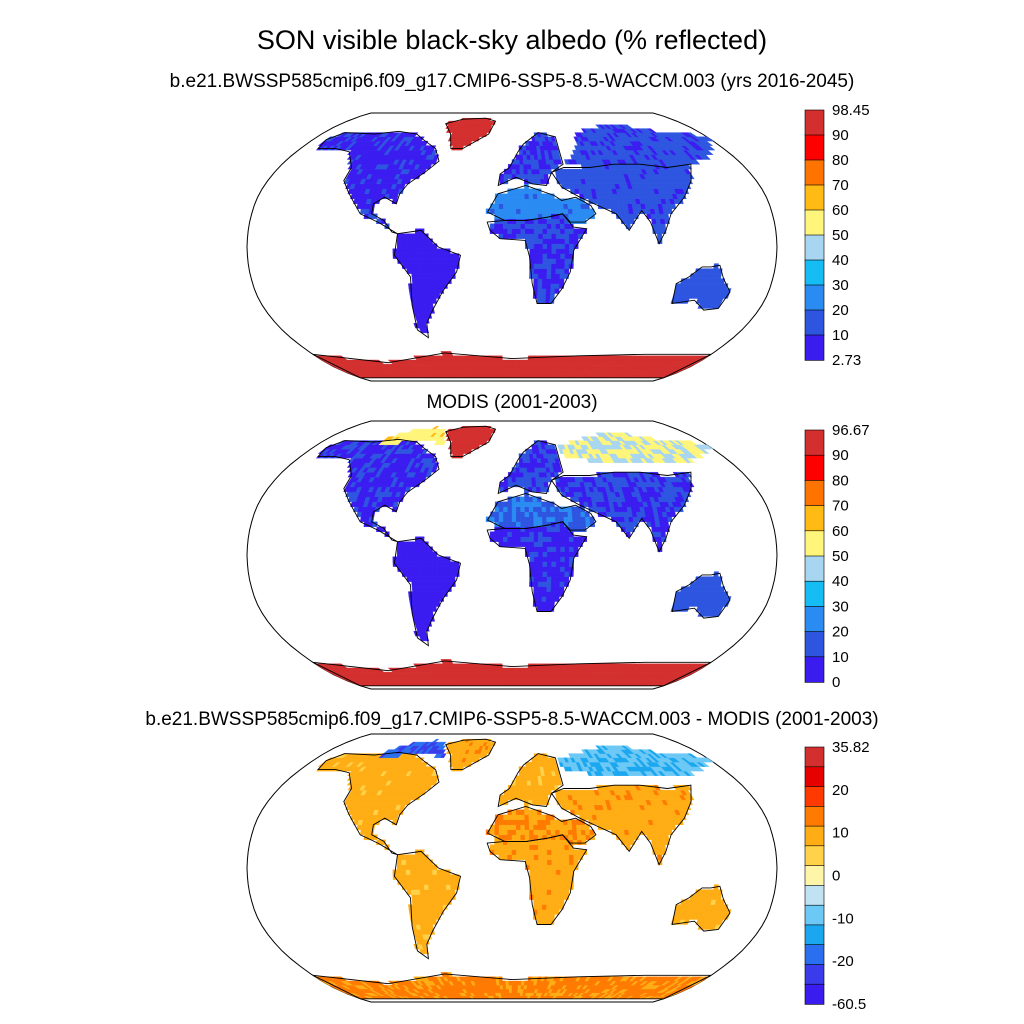 The height and width of the screenshot is (1024, 1024). What do you see at coordinates (840, 531) in the screenshot?
I see `colorbar-tick-label: 60` at bounding box center [840, 531].